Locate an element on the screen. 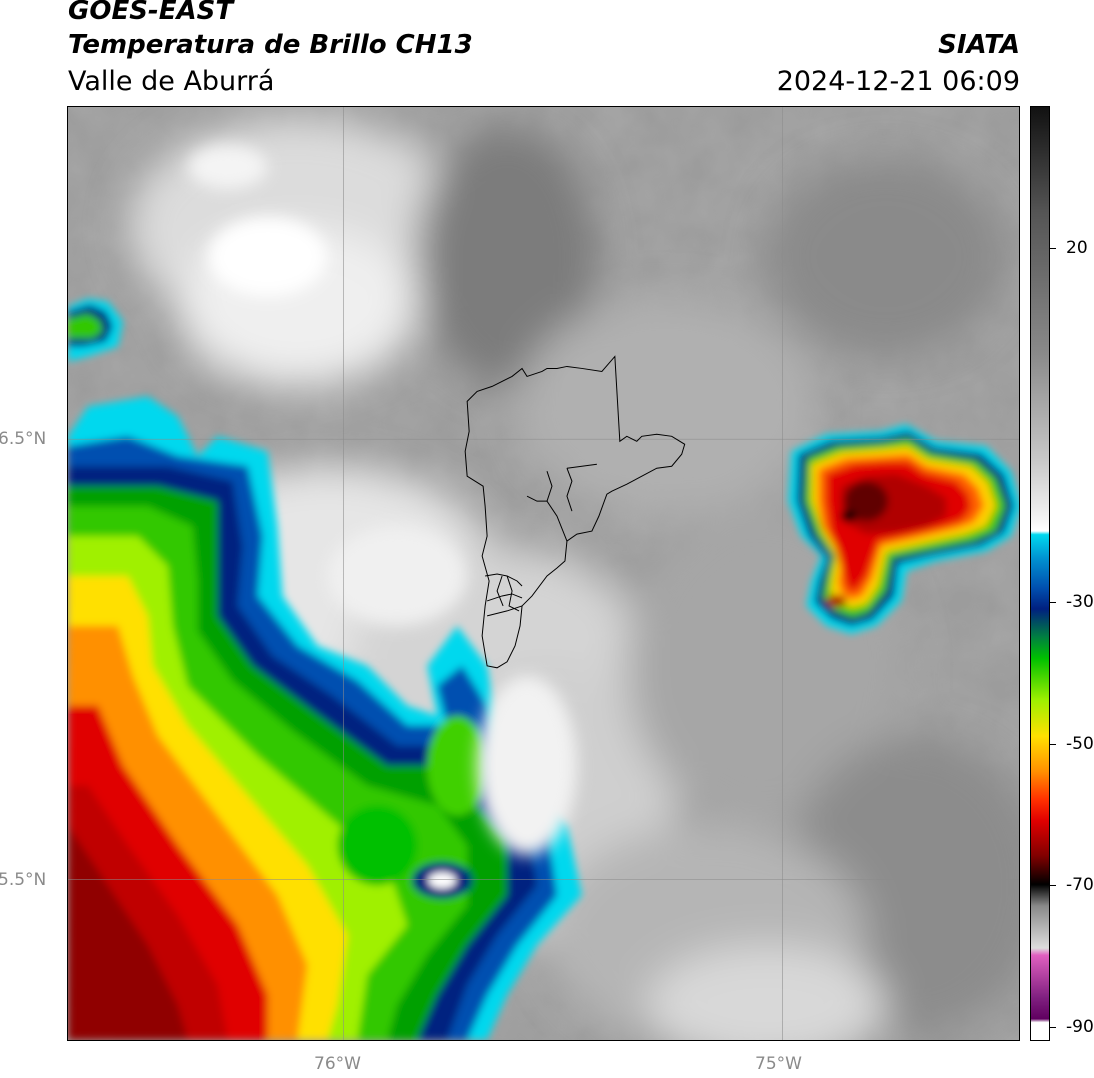 This screenshot has height=1078, width=1094. temperature-colorbar is located at coordinates (1040, 573).